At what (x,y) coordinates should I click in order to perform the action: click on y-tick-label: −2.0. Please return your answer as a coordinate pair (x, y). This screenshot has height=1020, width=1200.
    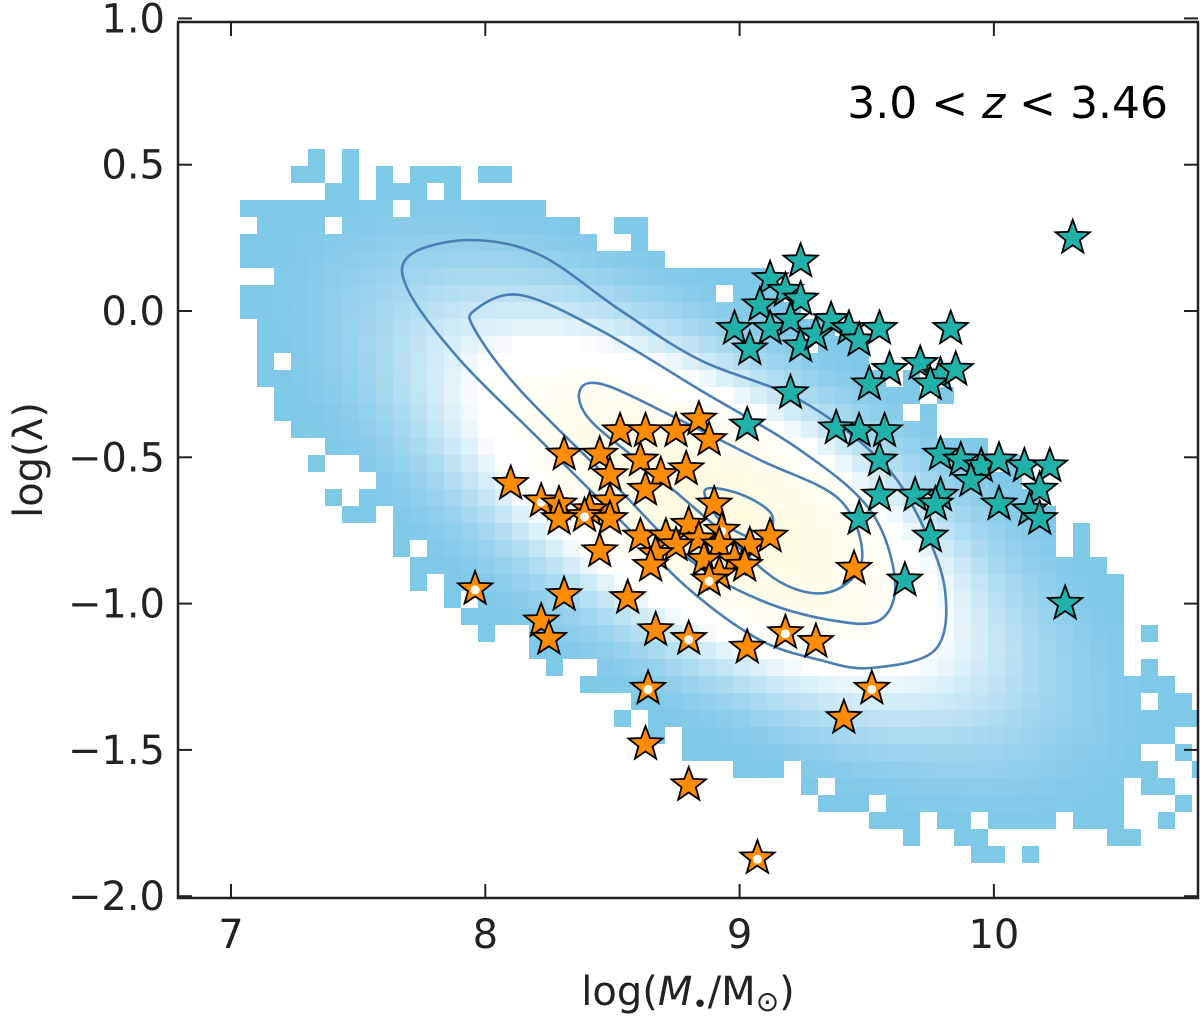
    Looking at the image, I should click on (116, 897).